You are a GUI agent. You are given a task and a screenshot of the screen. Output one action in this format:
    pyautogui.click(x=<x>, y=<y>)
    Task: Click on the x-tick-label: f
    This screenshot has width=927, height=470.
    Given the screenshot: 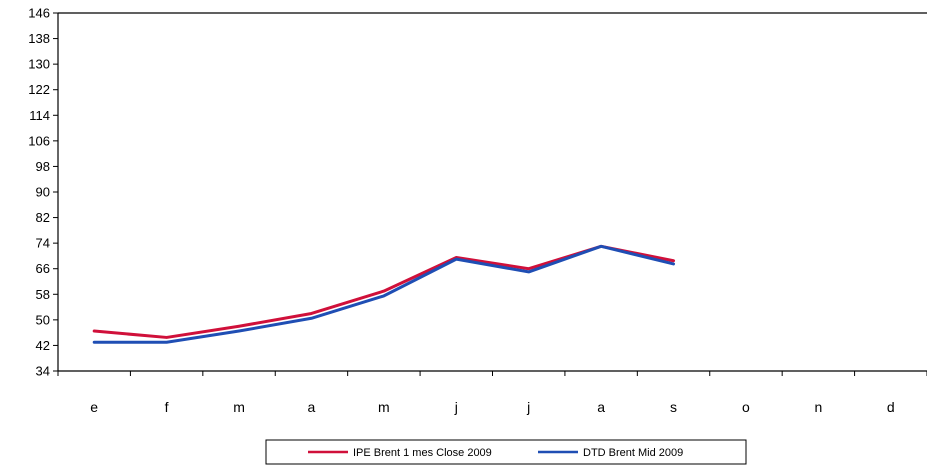 What is the action you would take?
    pyautogui.click(x=167, y=407)
    